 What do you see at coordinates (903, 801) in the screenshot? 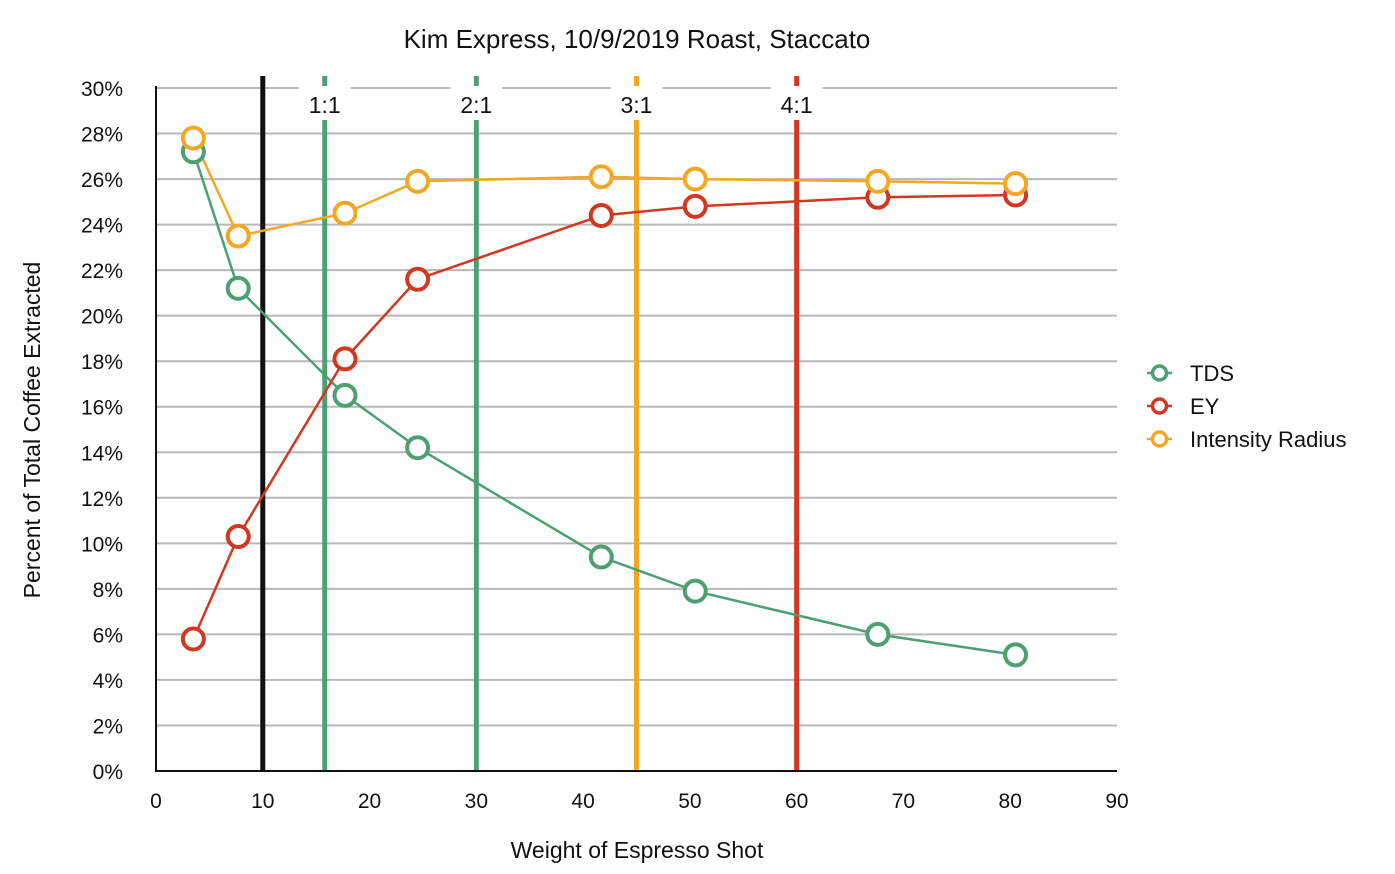
I see `x-tick-label: 70` at bounding box center [903, 801].